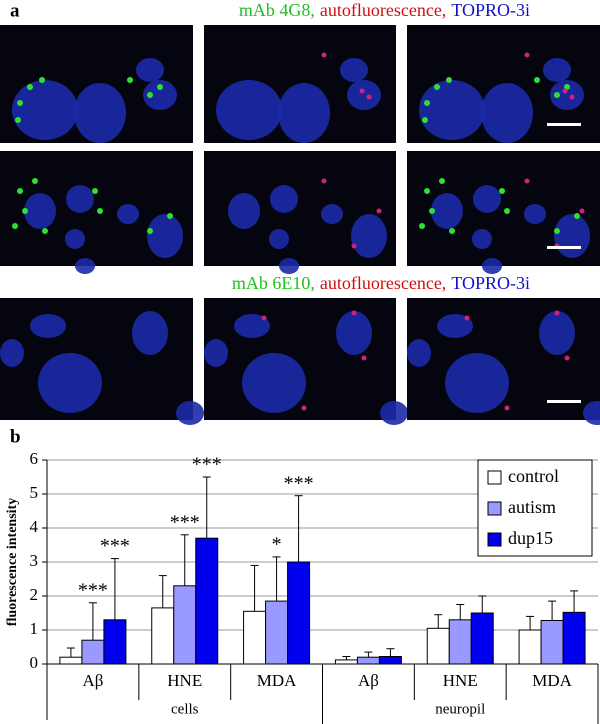 The width and height of the screenshot is (600, 724). What do you see at coordinates (15, 436) in the screenshot?
I see `panel-label: b` at bounding box center [15, 436].